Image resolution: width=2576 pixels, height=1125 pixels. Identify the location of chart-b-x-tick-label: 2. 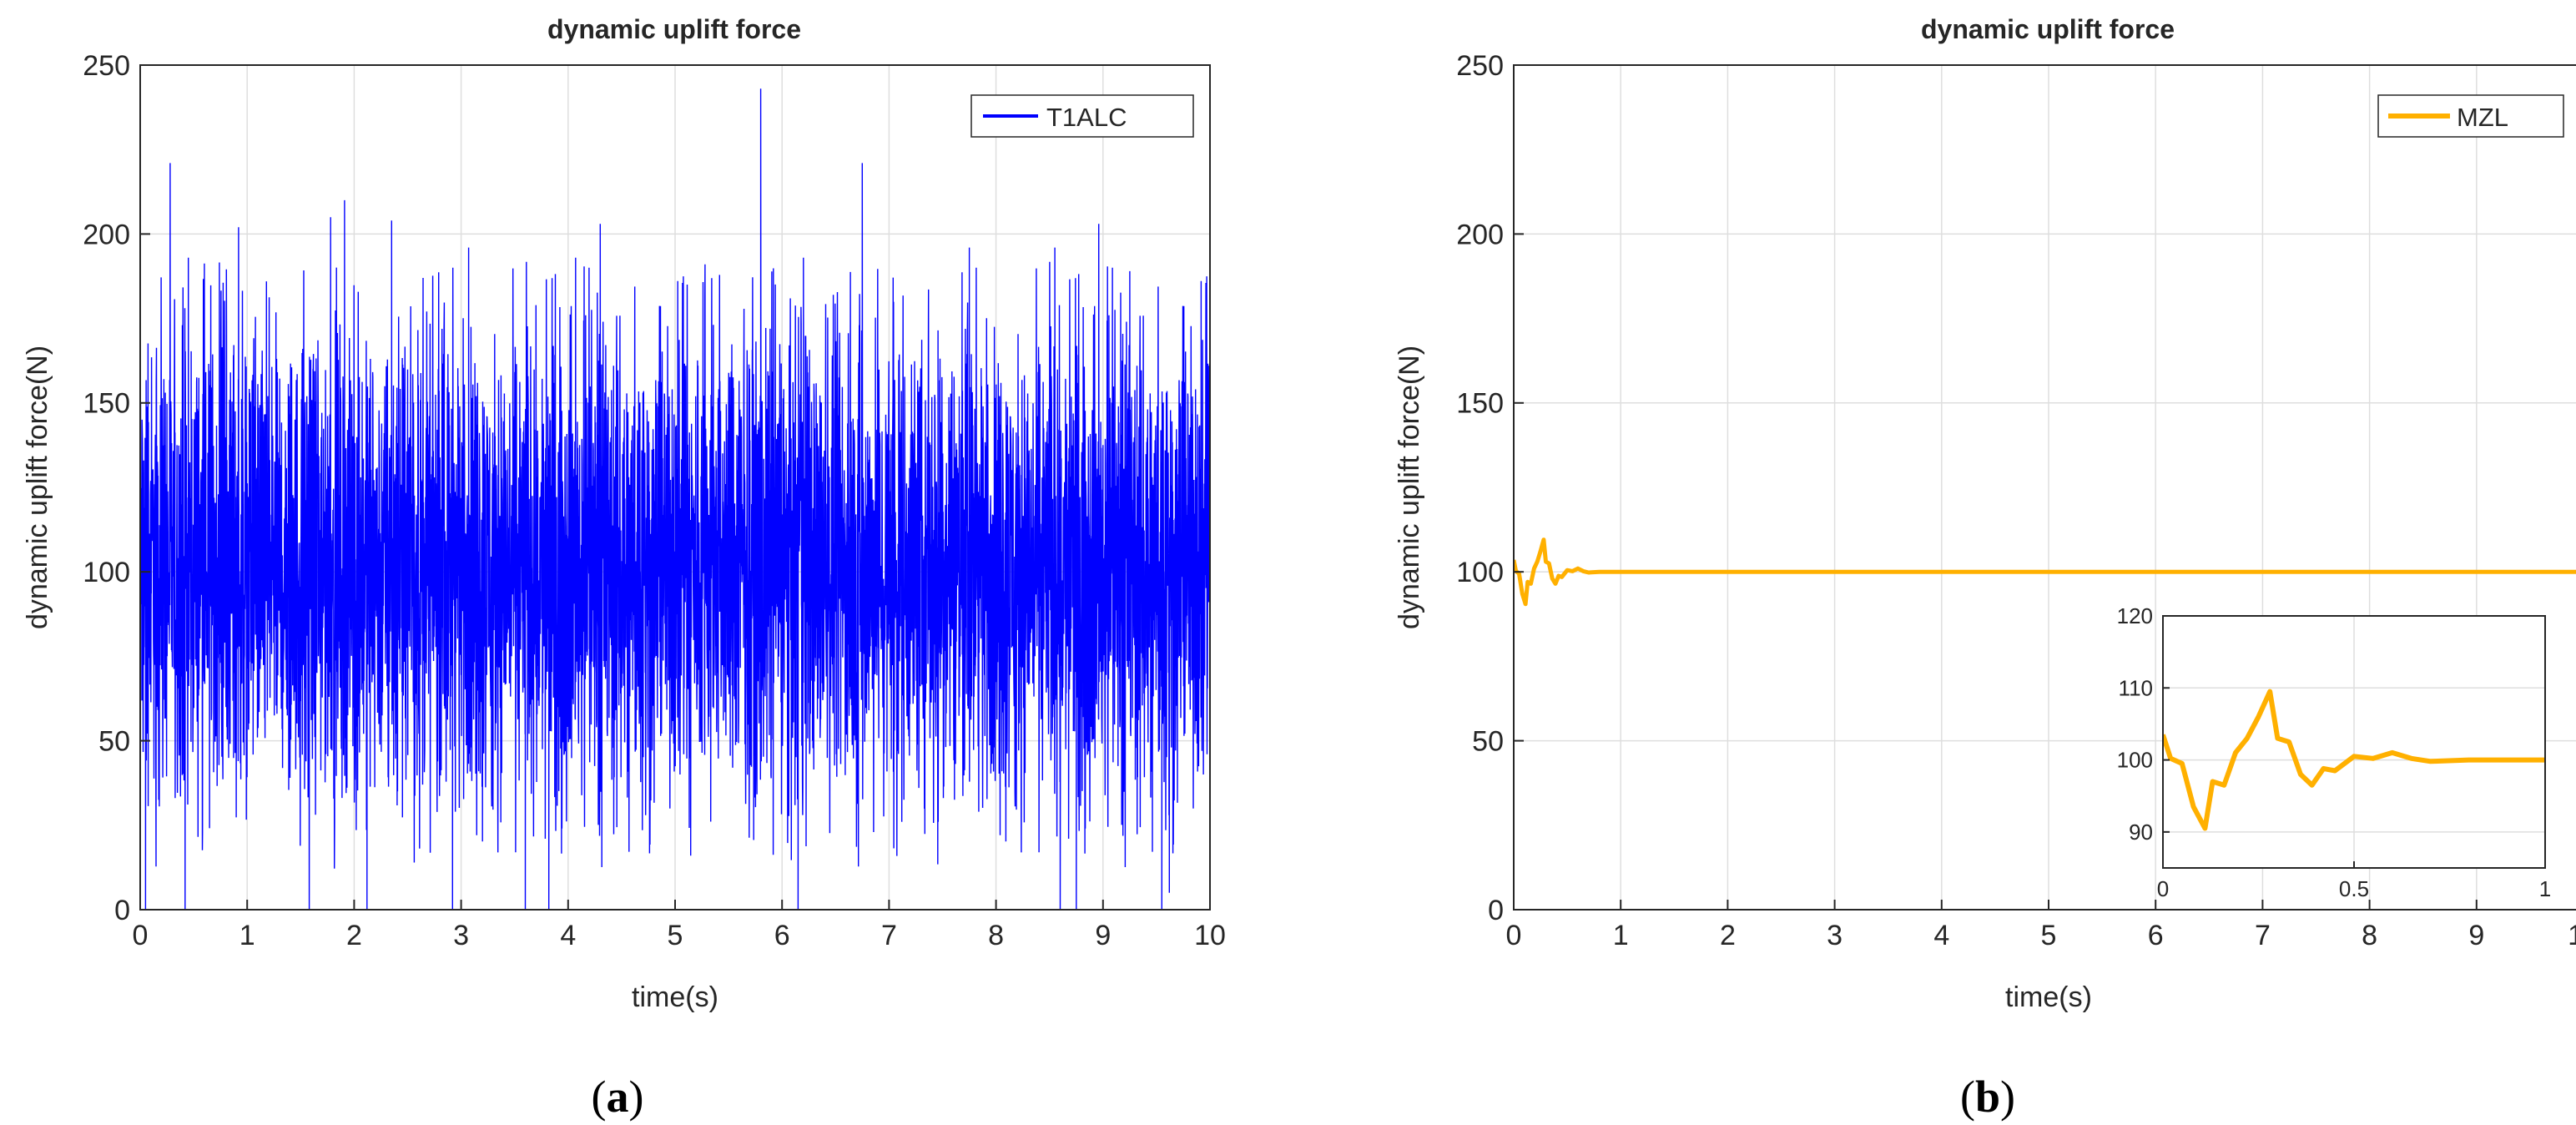
(1728, 935).